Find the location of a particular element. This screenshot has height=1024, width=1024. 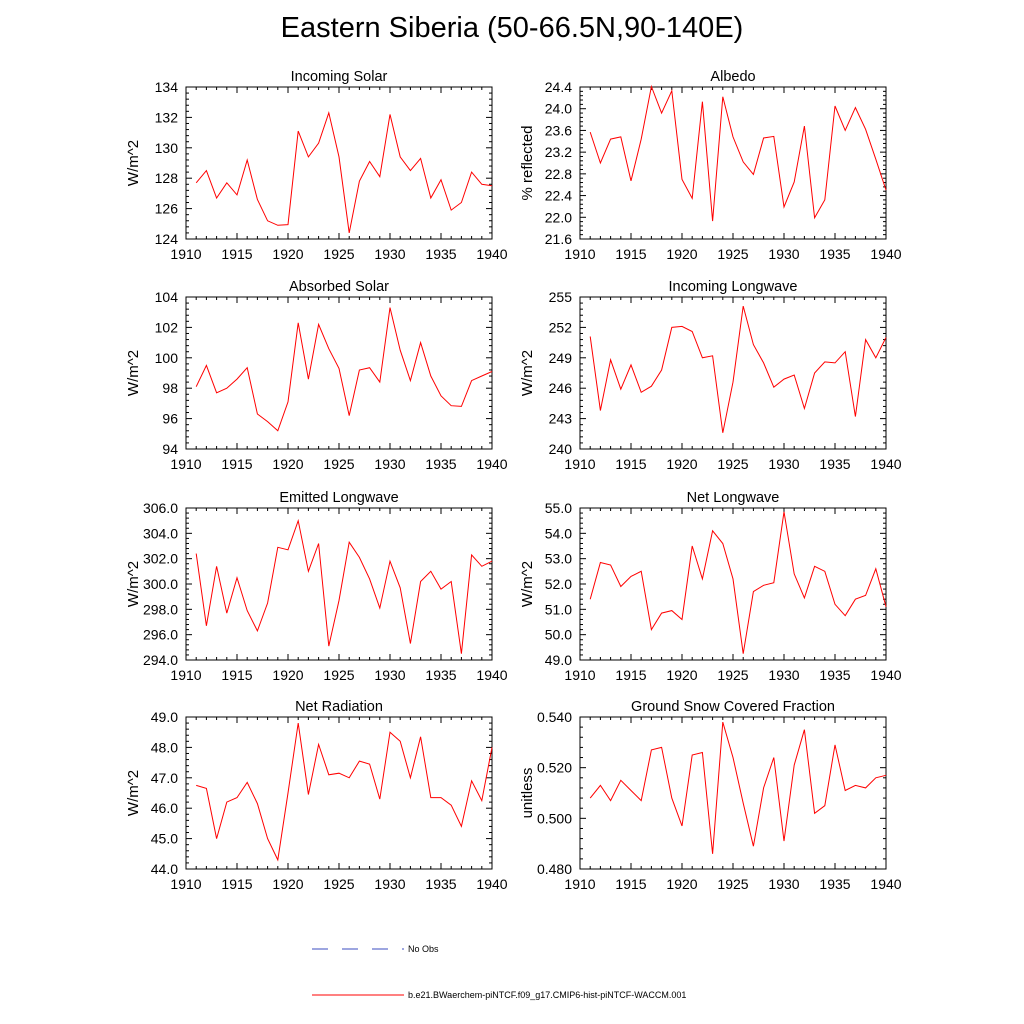

y-tick-label: 47.0 is located at coordinates (164, 778).